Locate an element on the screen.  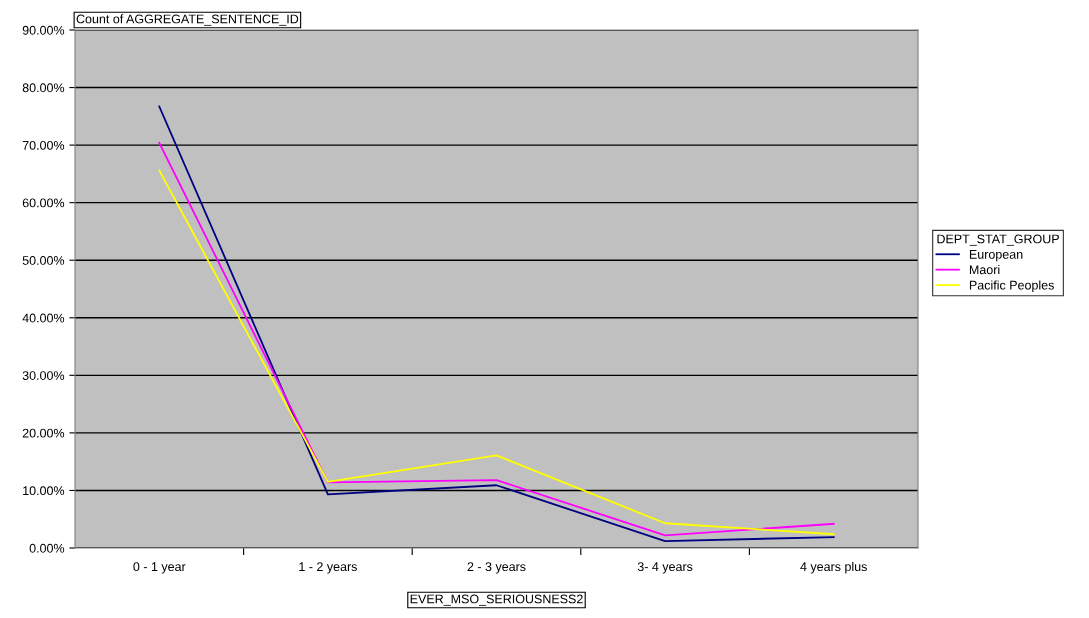
x-tick-label: 2 - 3 years is located at coordinates (496, 568).